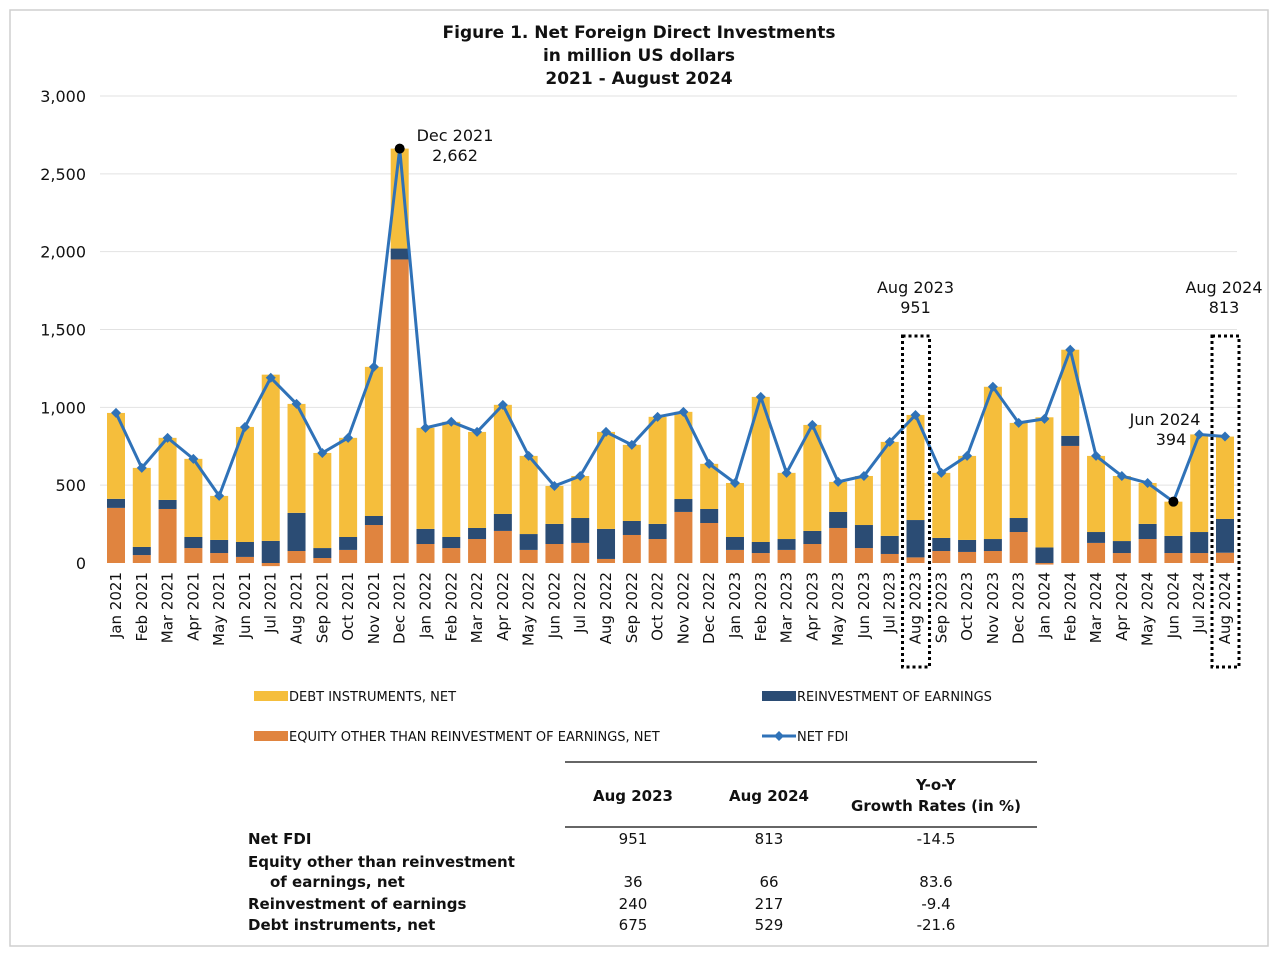 The width and height of the screenshot is (1277, 958). Describe the element at coordinates (936, 806) in the screenshot. I see `table-header-growth: Growth Rates (in %)` at that location.